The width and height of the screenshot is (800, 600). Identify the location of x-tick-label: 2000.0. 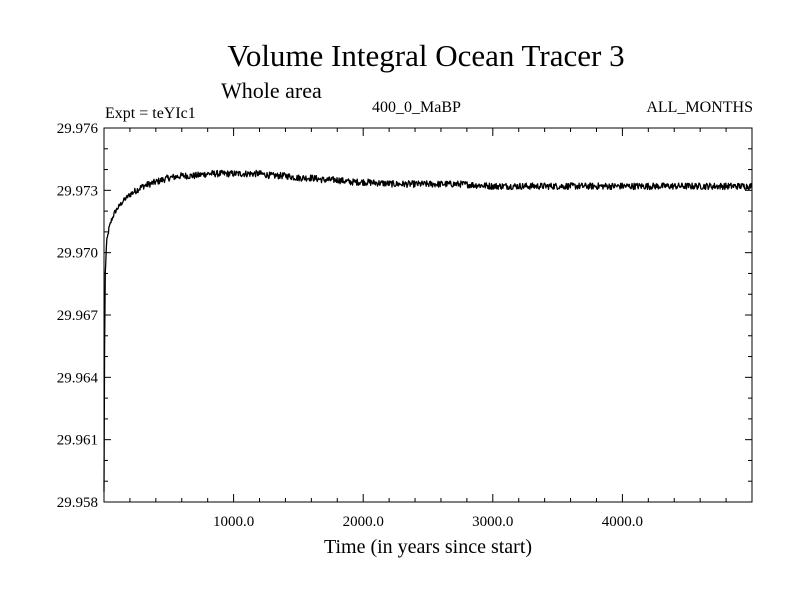
(363, 522).